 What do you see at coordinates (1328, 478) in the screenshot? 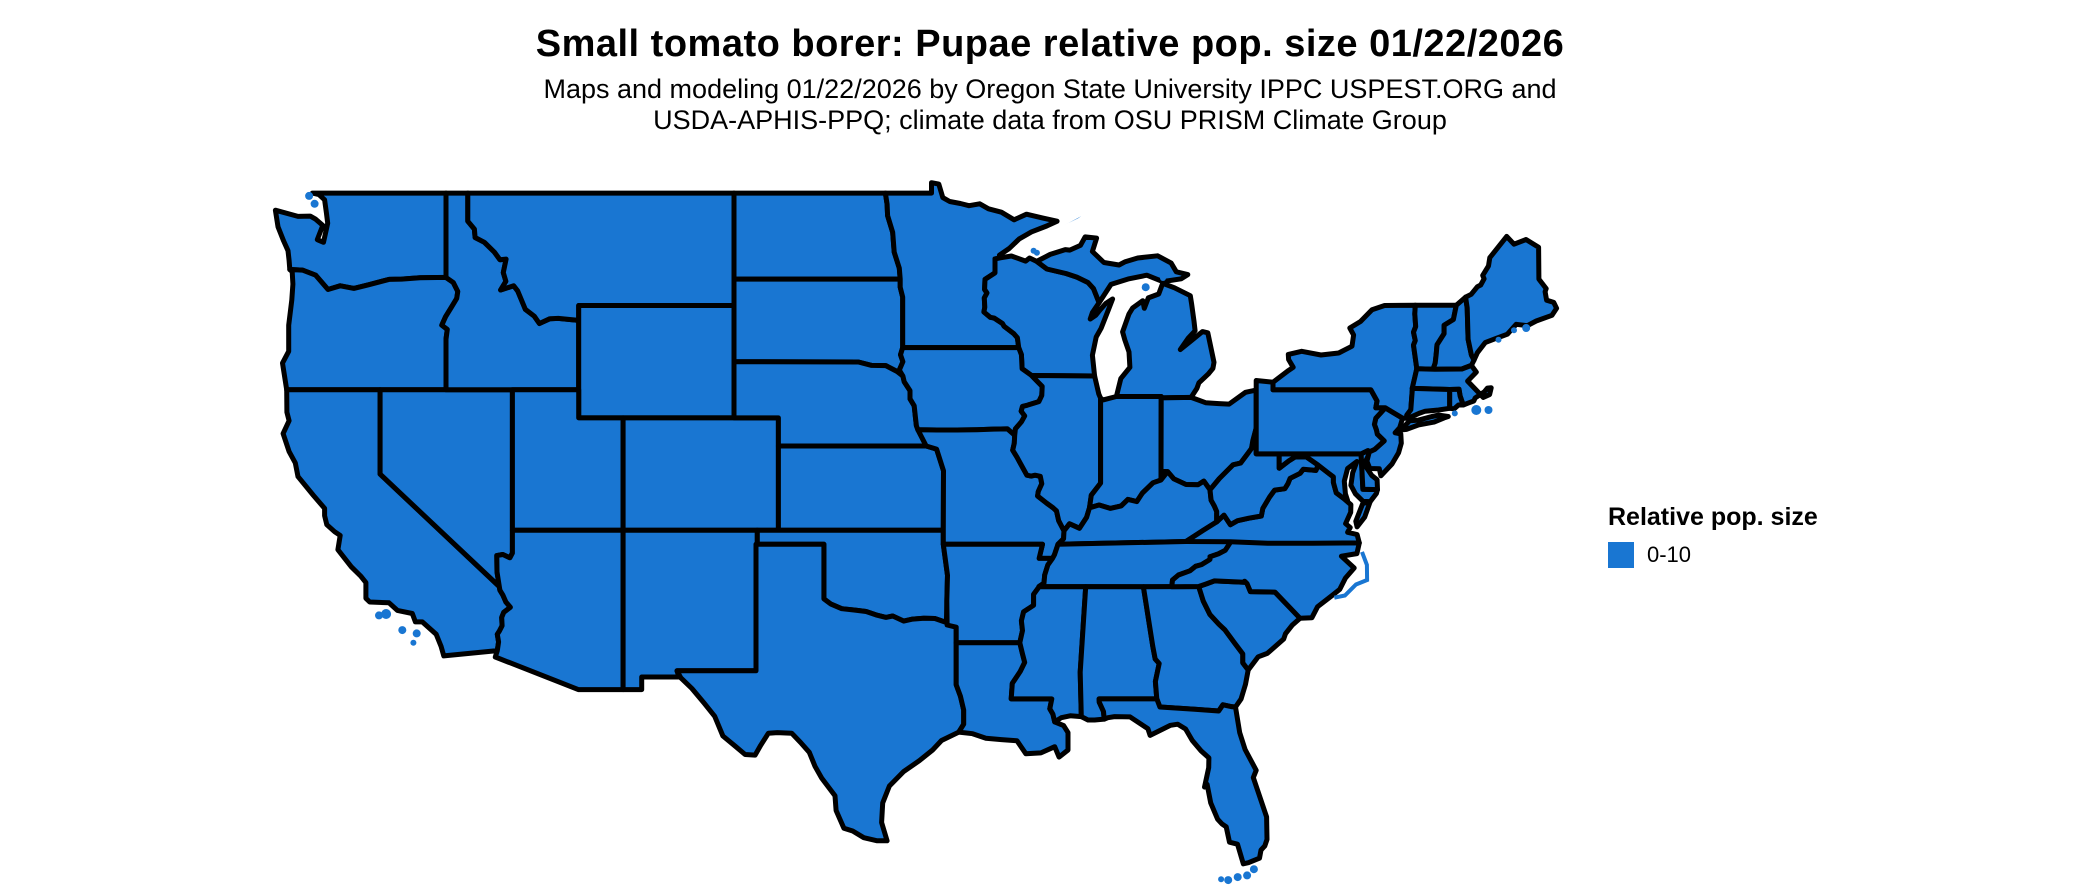
I see `state-maryland` at bounding box center [1328, 478].